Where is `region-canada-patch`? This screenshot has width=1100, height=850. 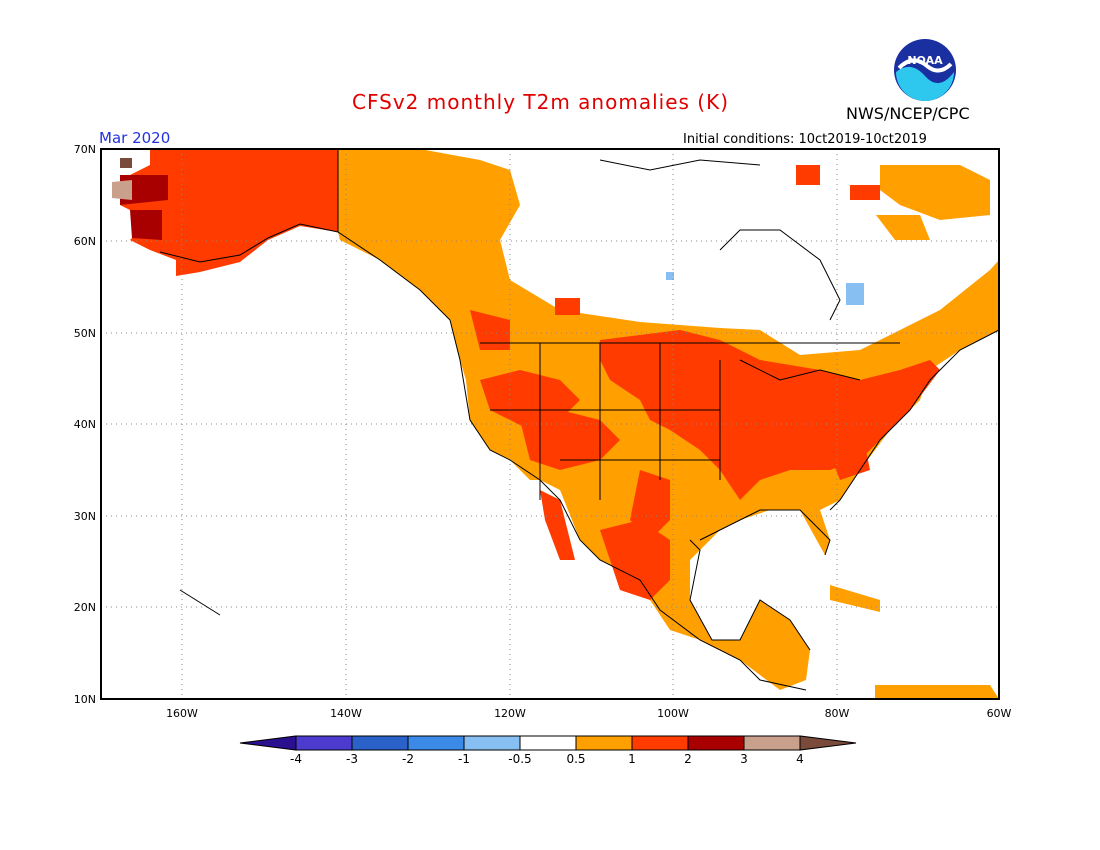
region-canada-patch is located at coordinates (567, 306).